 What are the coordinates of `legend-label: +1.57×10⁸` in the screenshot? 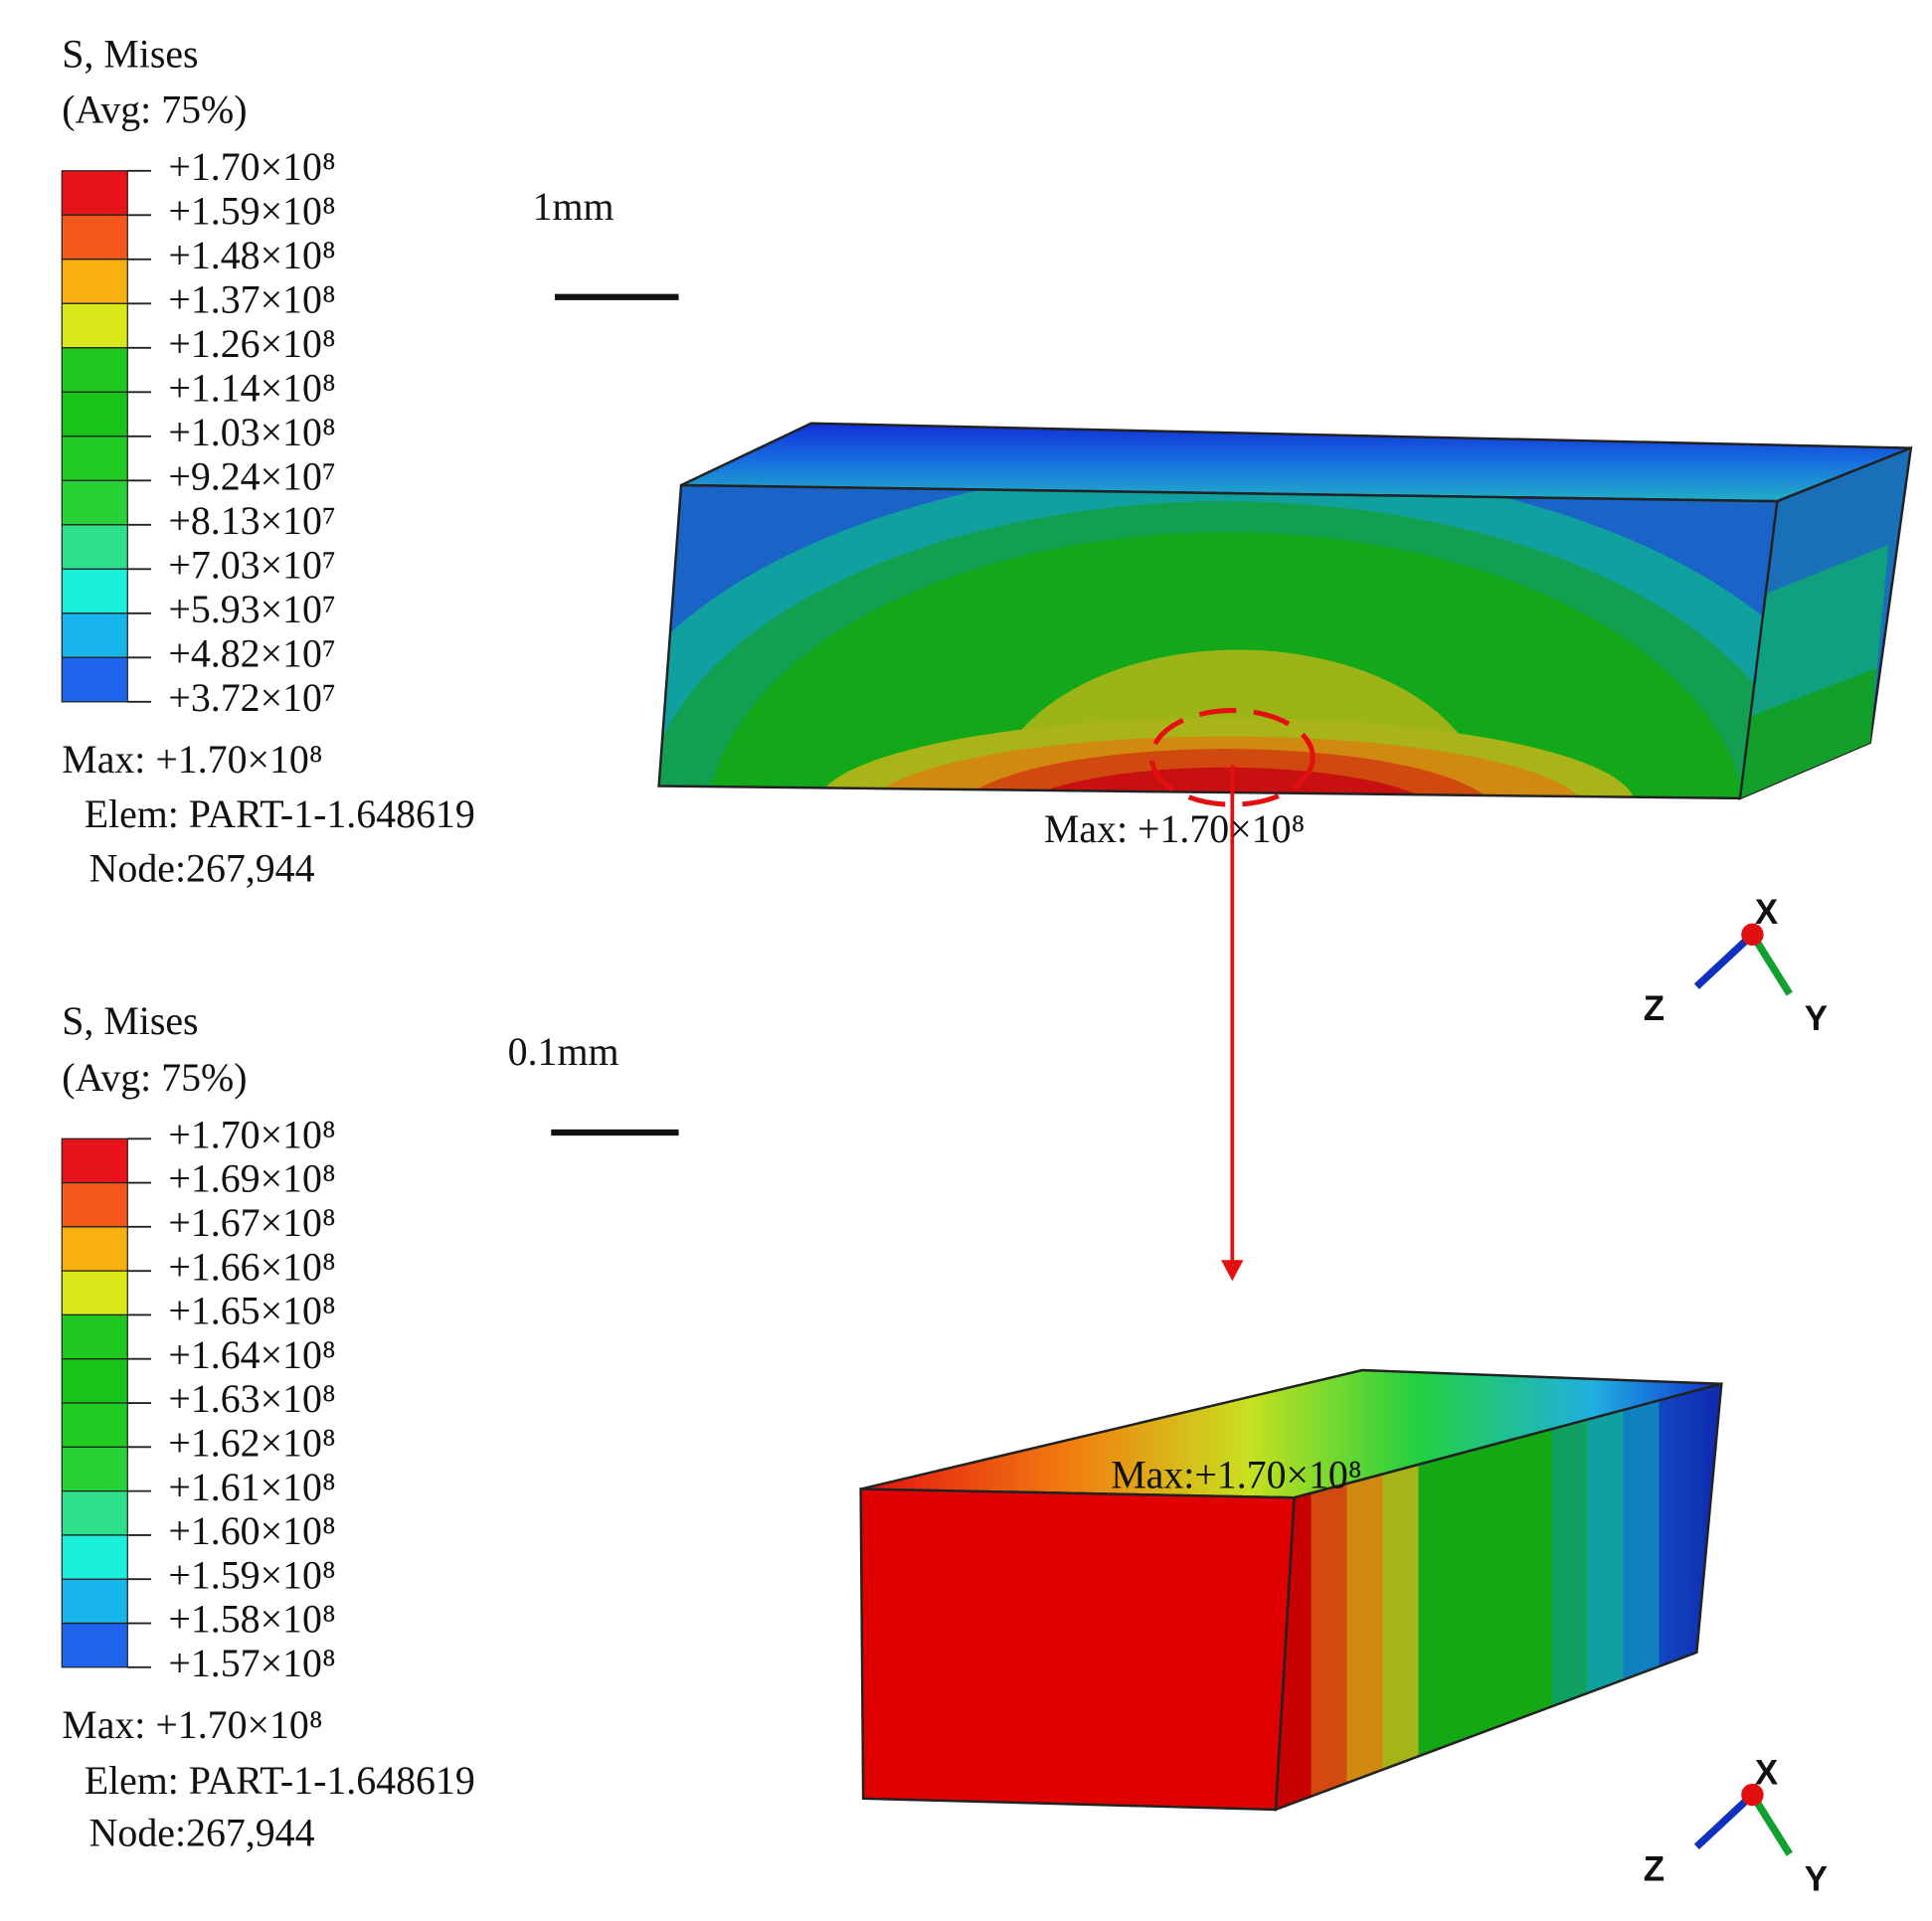 It's located at (252, 1663).